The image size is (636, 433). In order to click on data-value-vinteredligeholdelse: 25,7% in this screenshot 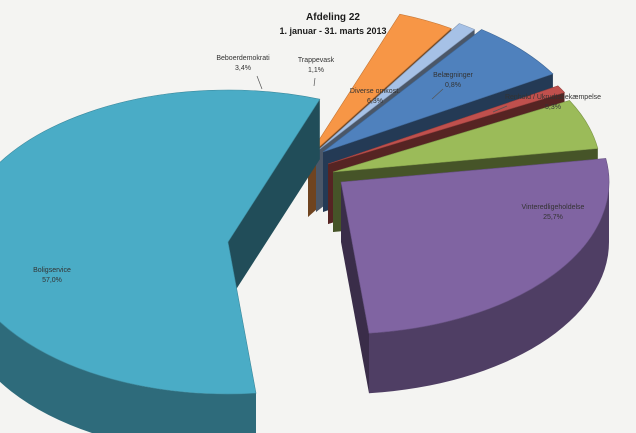, I will do `click(553, 217)`.